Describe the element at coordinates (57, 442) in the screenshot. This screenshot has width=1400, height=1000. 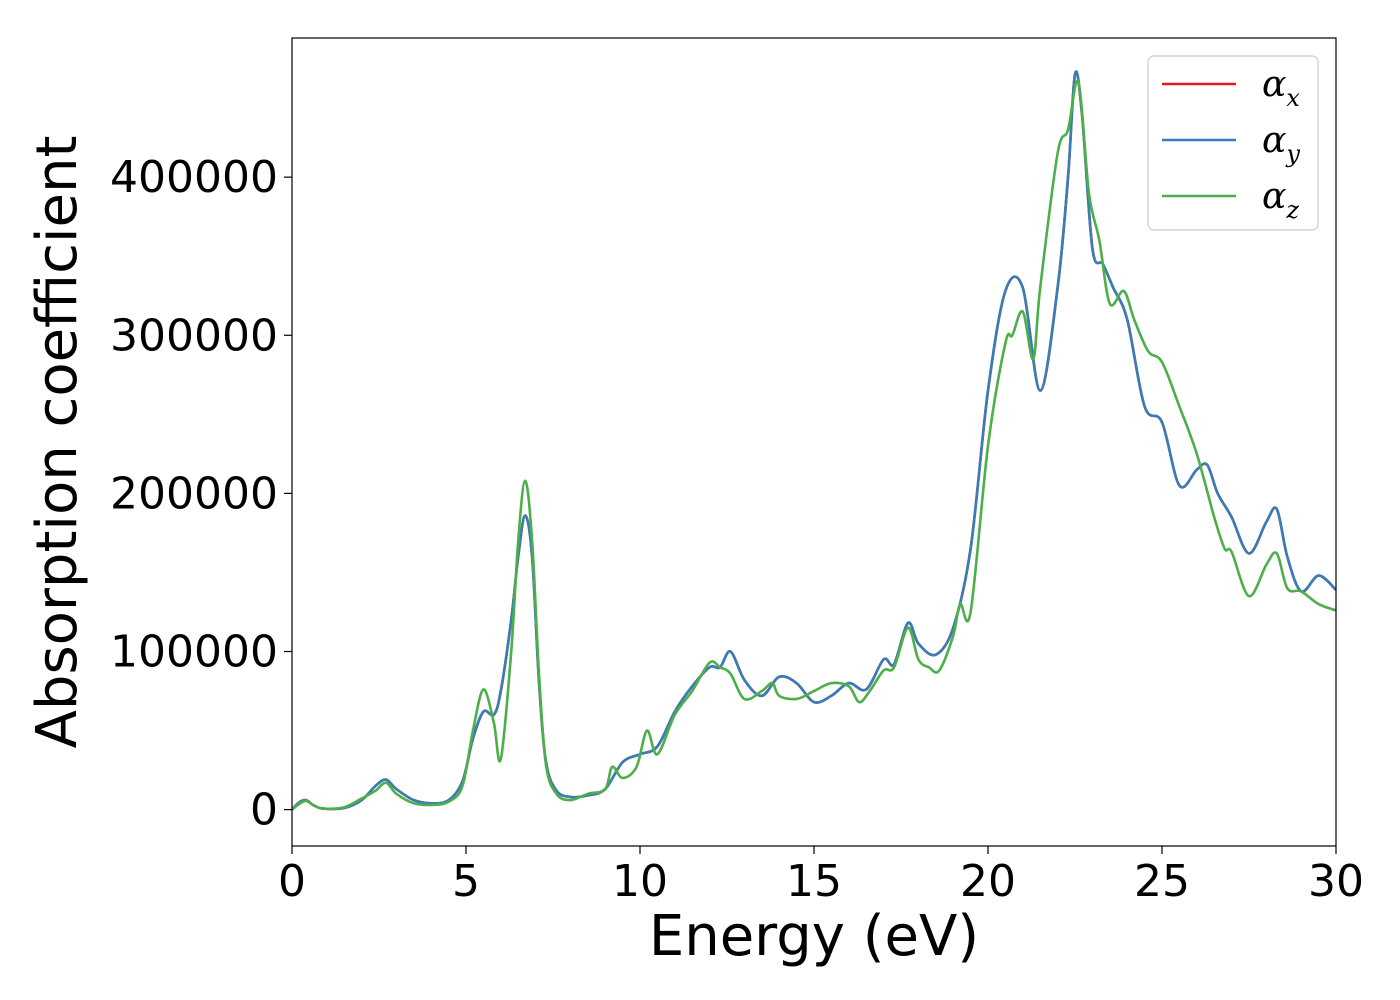
I see `y-axis-label: Absorption coefficient` at that location.